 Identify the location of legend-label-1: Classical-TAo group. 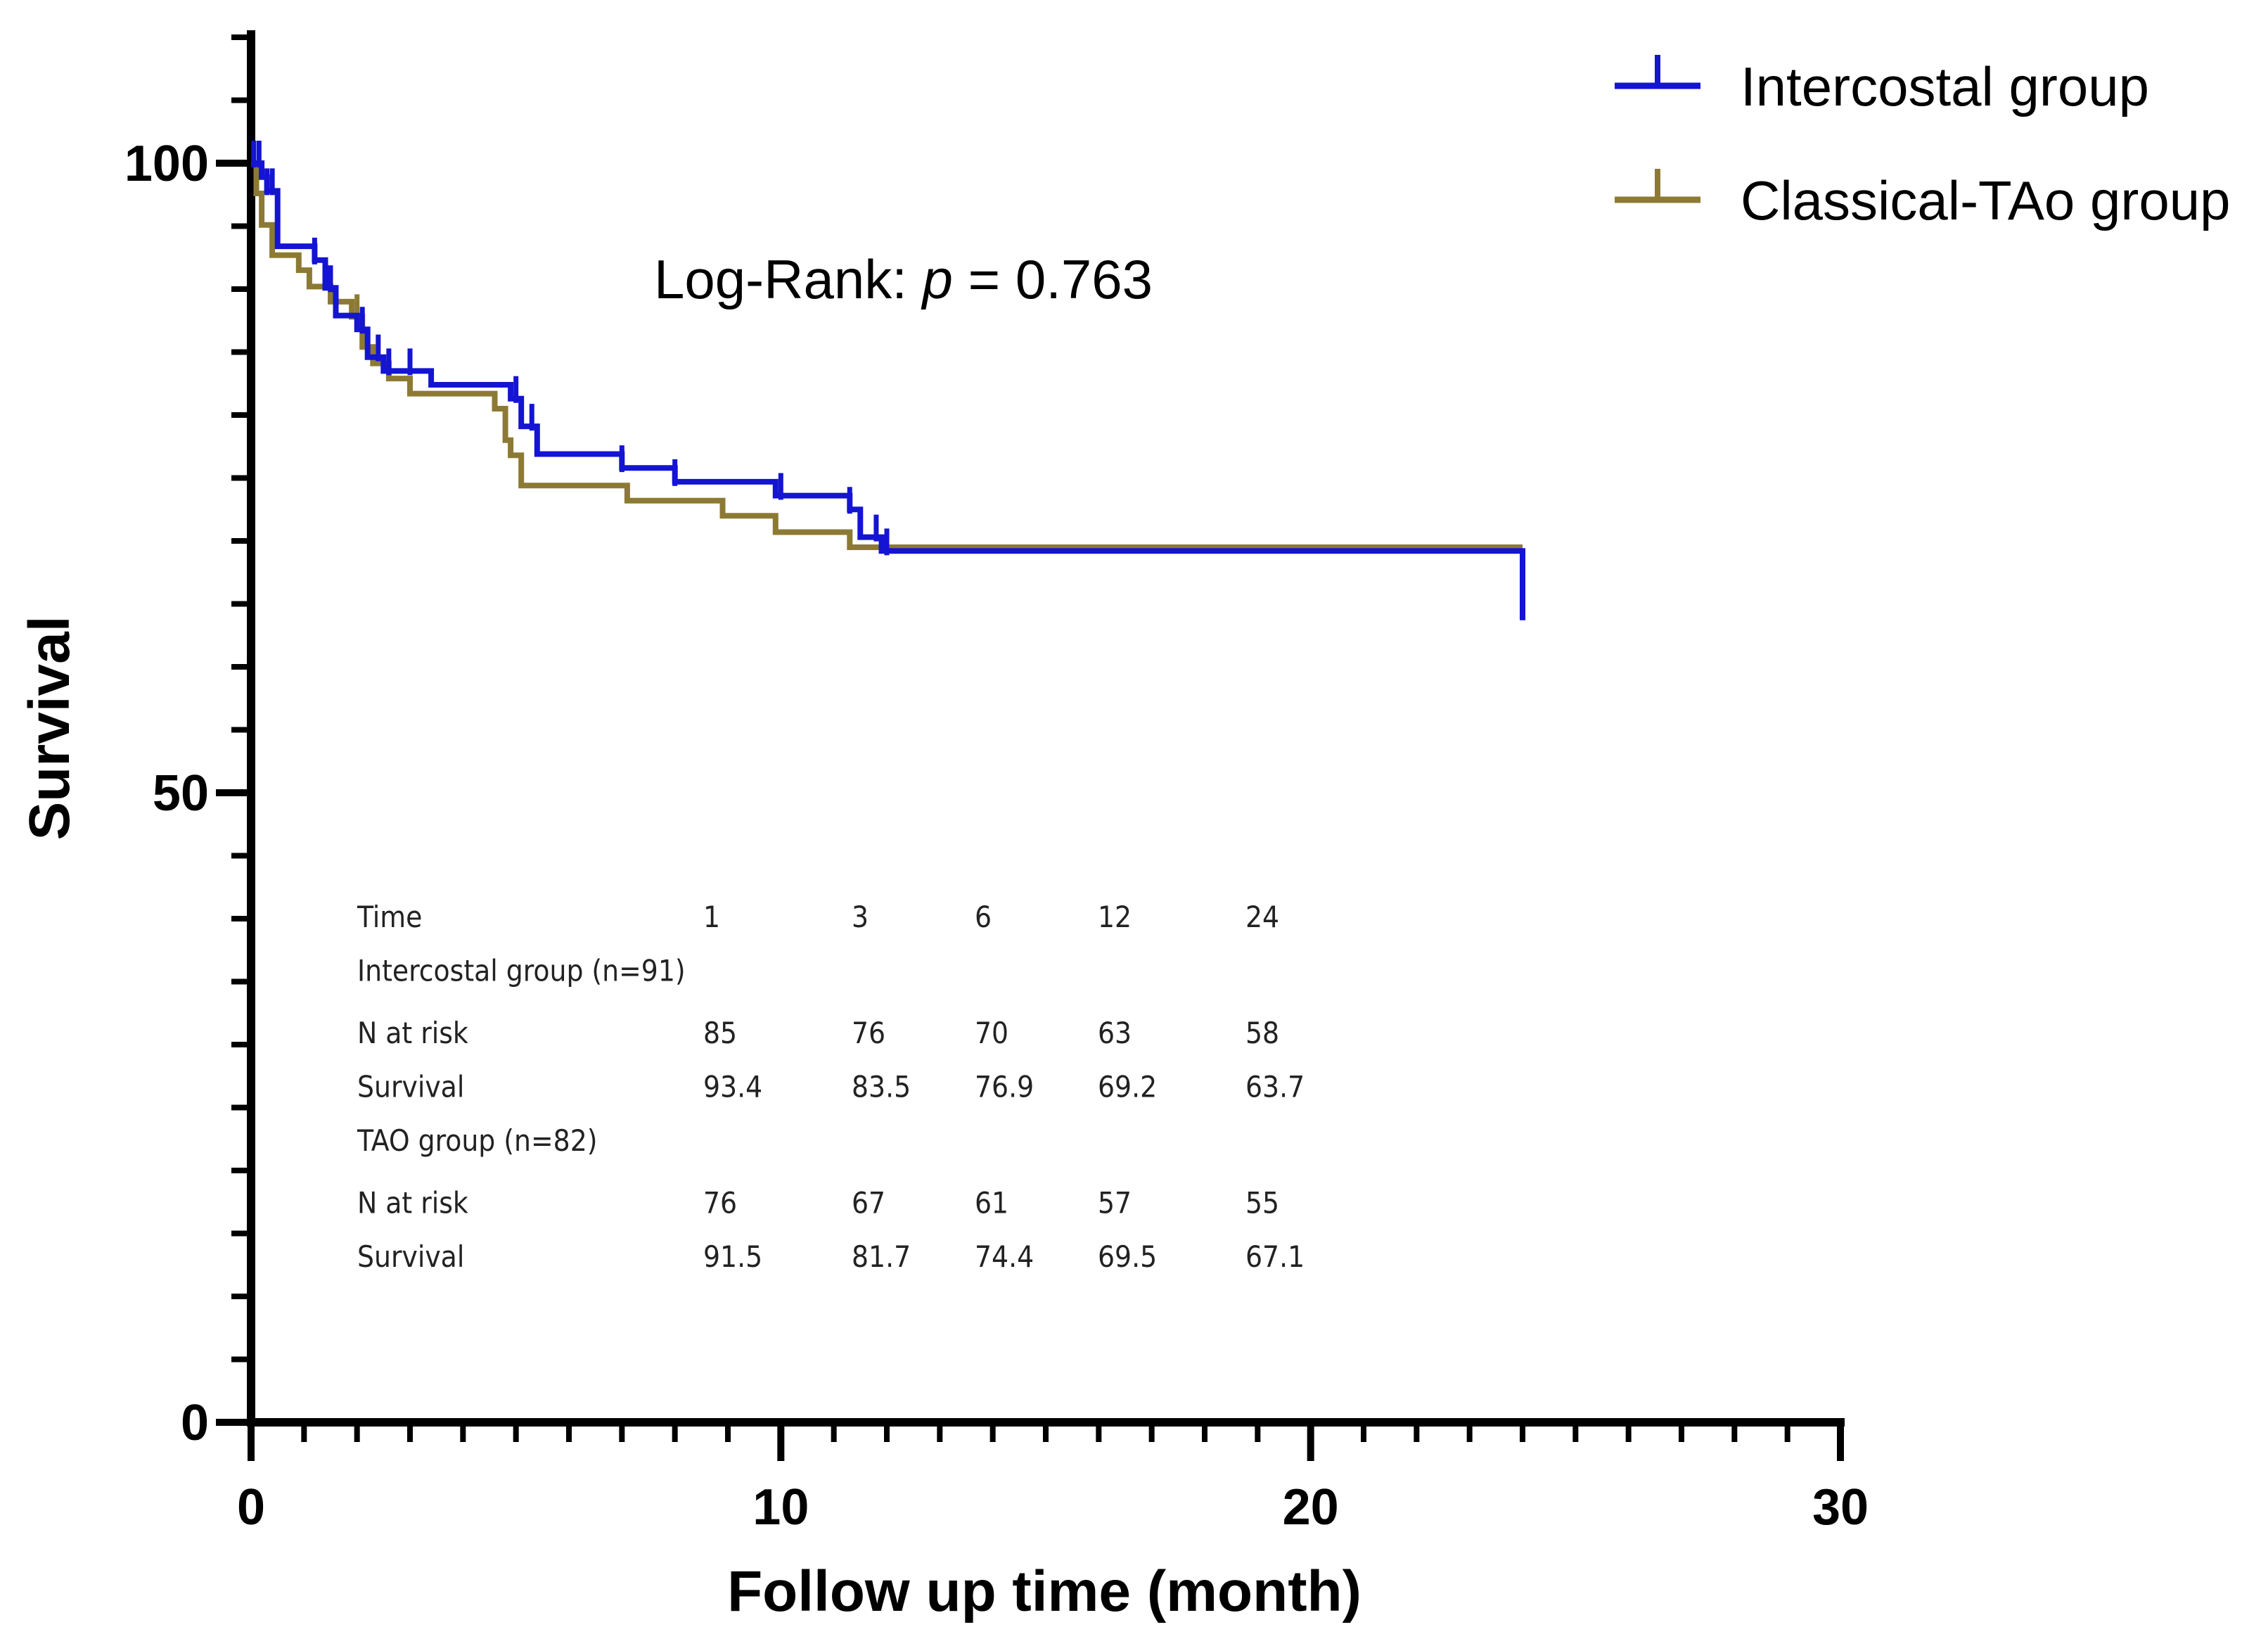
(1985, 201).